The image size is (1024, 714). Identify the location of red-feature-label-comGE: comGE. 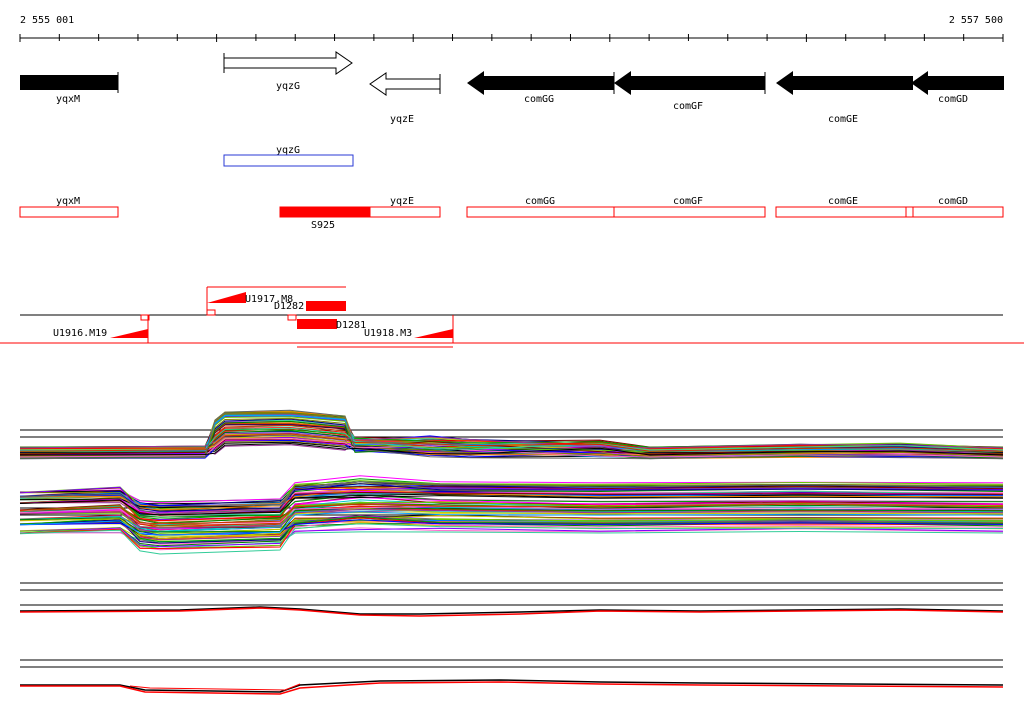
(843, 201).